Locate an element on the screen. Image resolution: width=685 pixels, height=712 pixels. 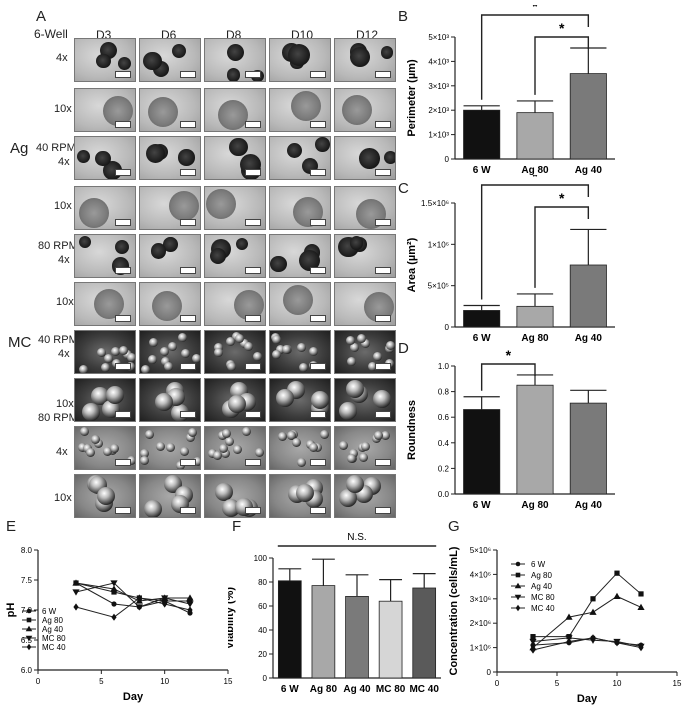
panel-letter-c: C is located at coordinates (403, 188).